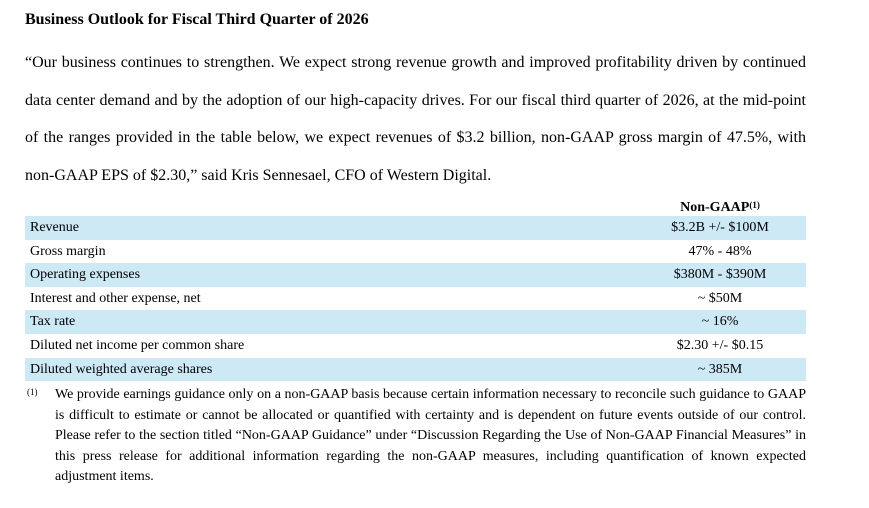 This screenshot has height=508, width=869. I want to click on table-row-gross-margin: Gross margin 47% - 48%, so click(415, 252).